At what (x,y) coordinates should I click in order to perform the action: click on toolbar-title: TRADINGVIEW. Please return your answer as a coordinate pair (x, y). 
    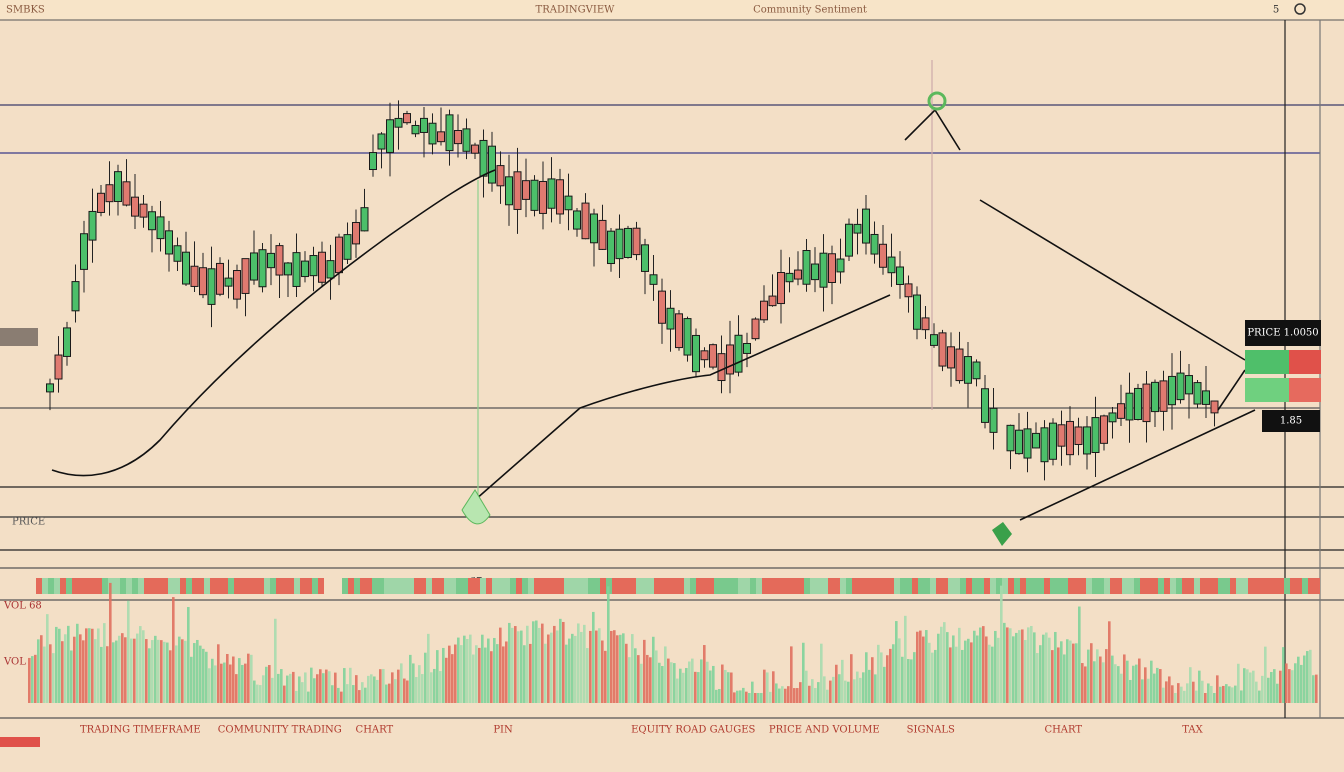
    Looking at the image, I should click on (576, 10).